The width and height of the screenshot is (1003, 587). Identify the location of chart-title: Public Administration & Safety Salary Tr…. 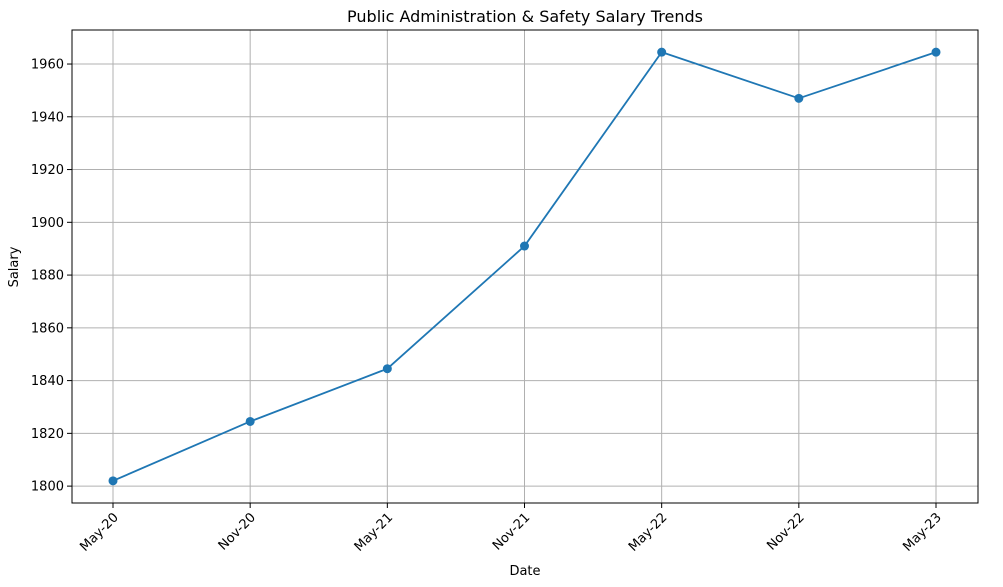
(525, 16).